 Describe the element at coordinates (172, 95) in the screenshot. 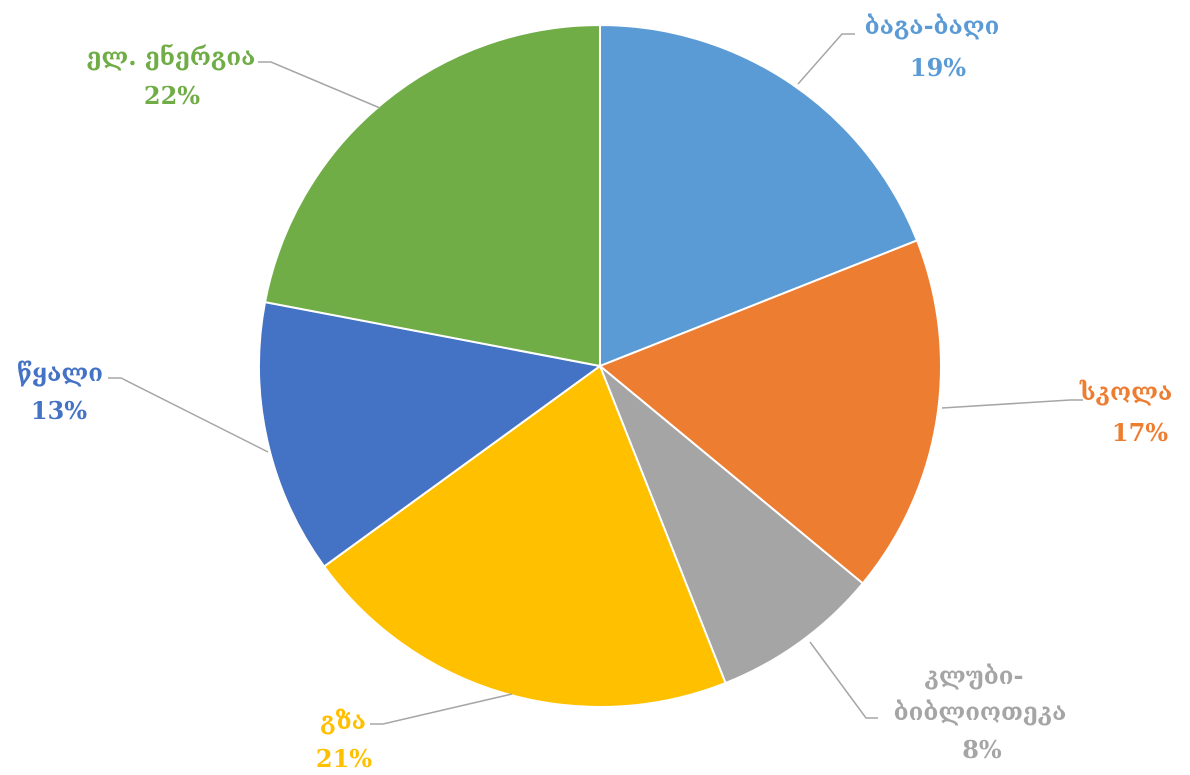

I see `slice-percent-el-energia: 22%` at that location.